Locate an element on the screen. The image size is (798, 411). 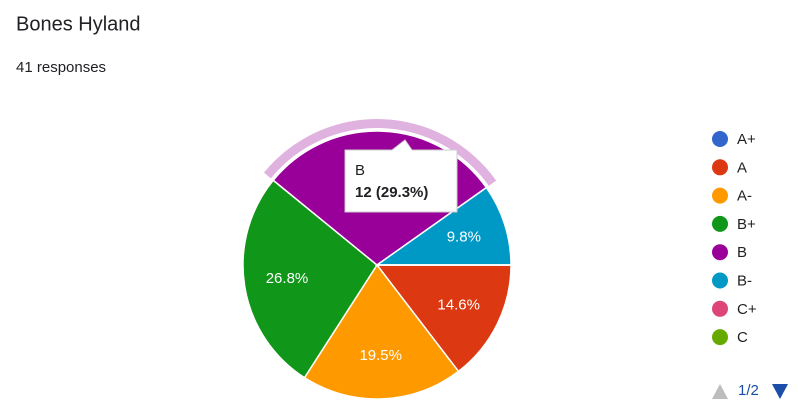
chart-title: Bones Hyland is located at coordinates (78, 24).